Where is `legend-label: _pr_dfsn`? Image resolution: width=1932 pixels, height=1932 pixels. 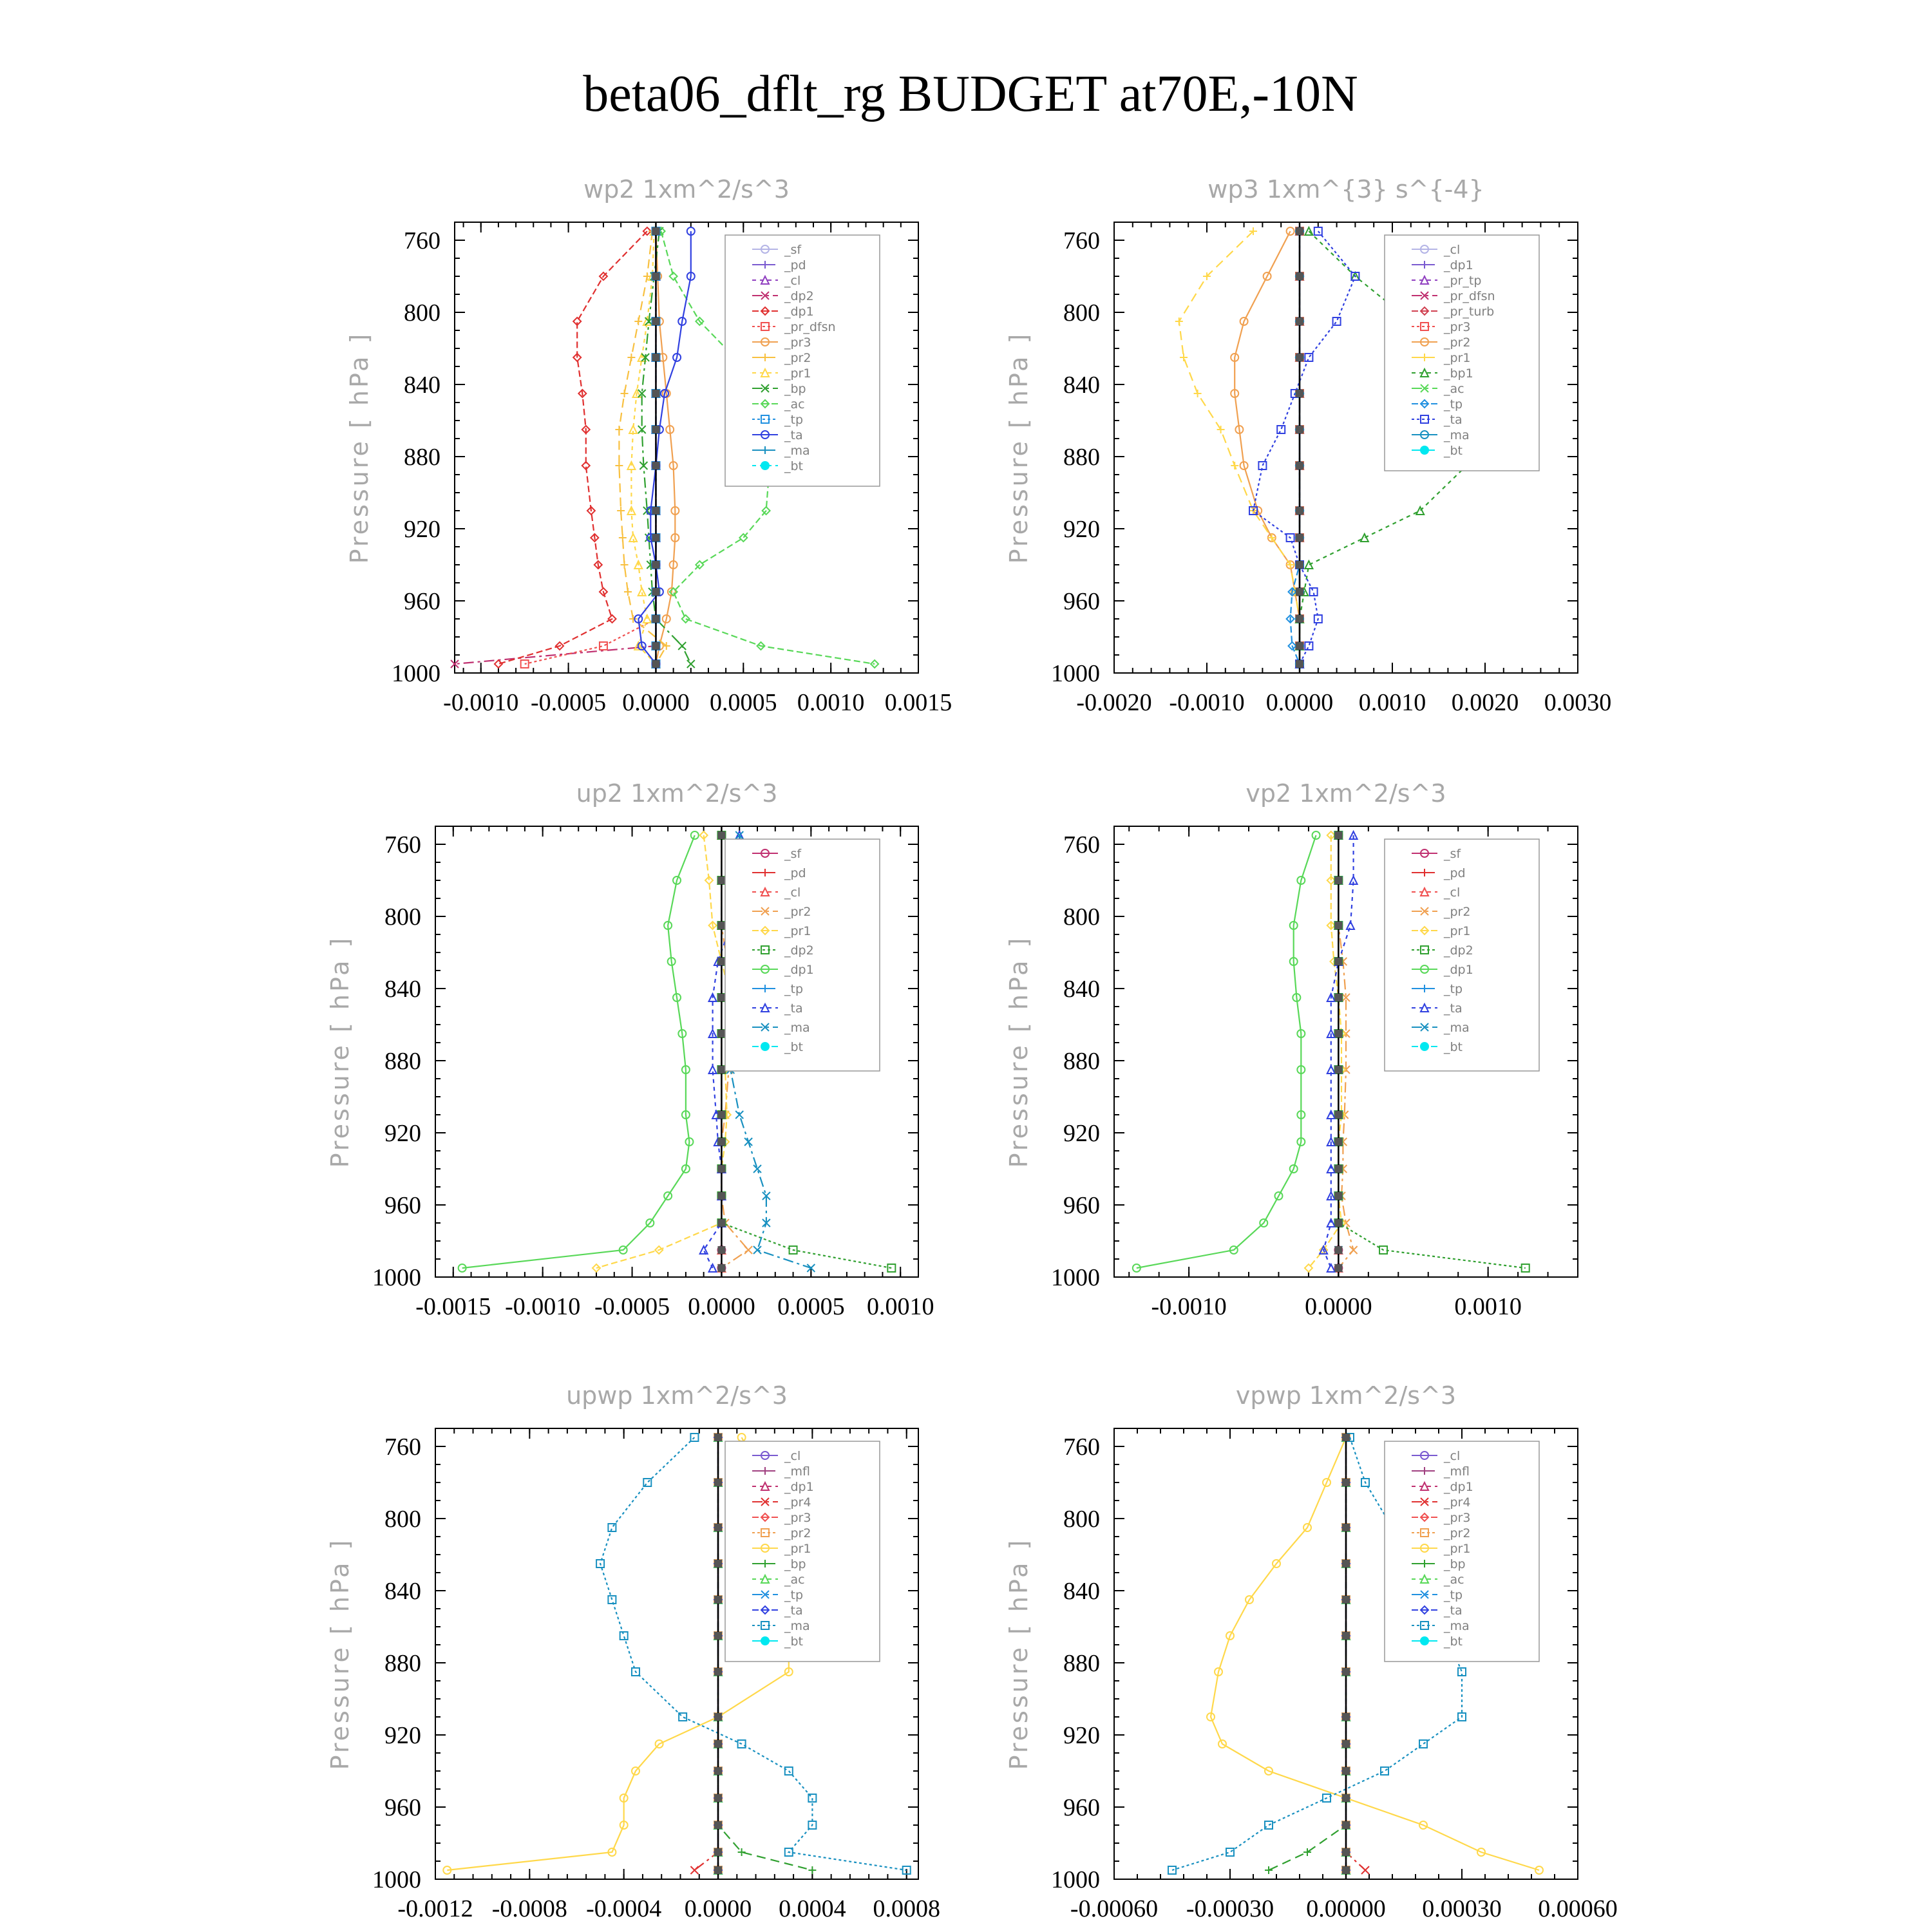 legend-label: _pr_dfsn is located at coordinates (1469, 296).